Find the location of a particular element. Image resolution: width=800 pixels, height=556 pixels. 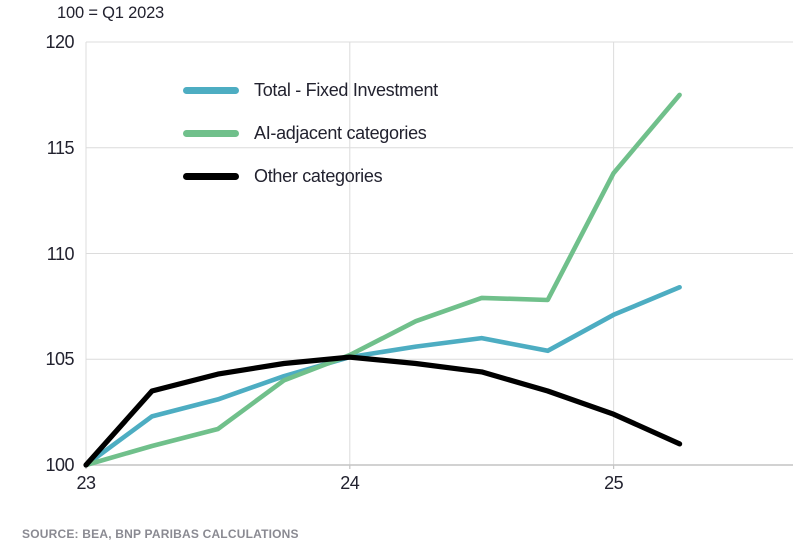

x-tick-label-24: 24 is located at coordinates (350, 483).